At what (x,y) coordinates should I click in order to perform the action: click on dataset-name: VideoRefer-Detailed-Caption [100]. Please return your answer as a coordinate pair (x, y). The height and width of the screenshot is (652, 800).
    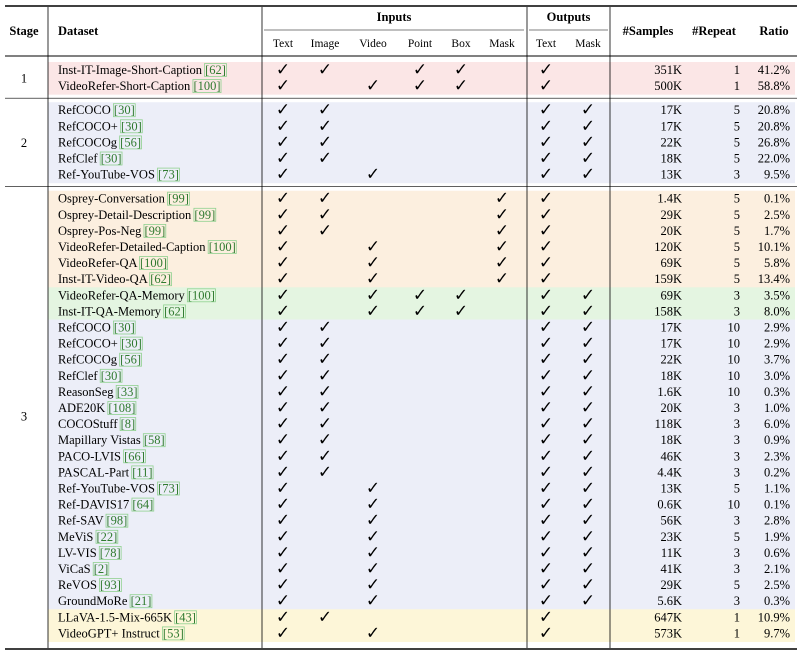
    Looking at the image, I should click on (147, 247).